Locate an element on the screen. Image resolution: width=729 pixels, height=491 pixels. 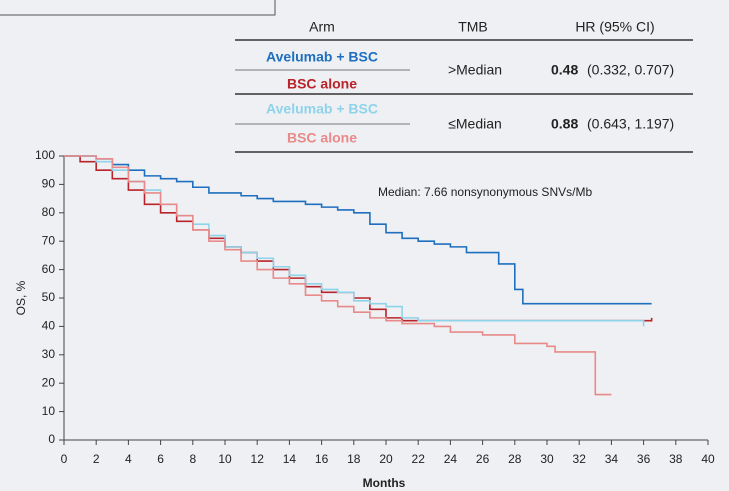
annotation: Median: 7.66 nonsynonymous SNVs/Mb is located at coordinates (485, 192).